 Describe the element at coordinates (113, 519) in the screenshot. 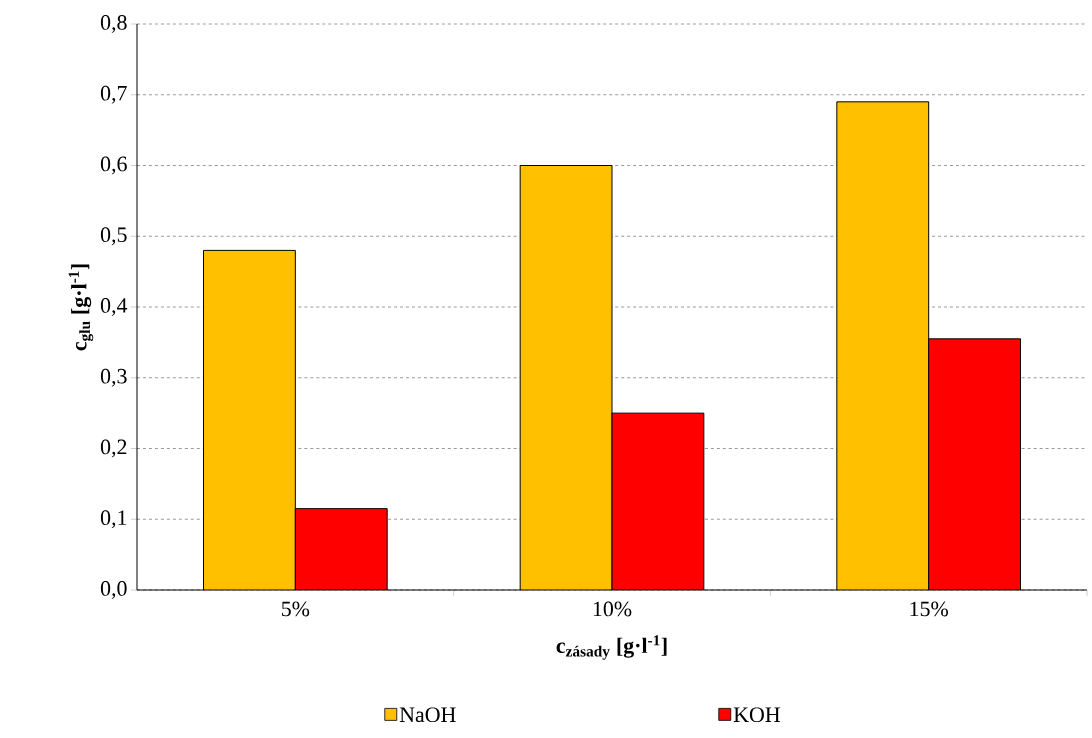

I see `y-tick-label: 0,1` at that location.